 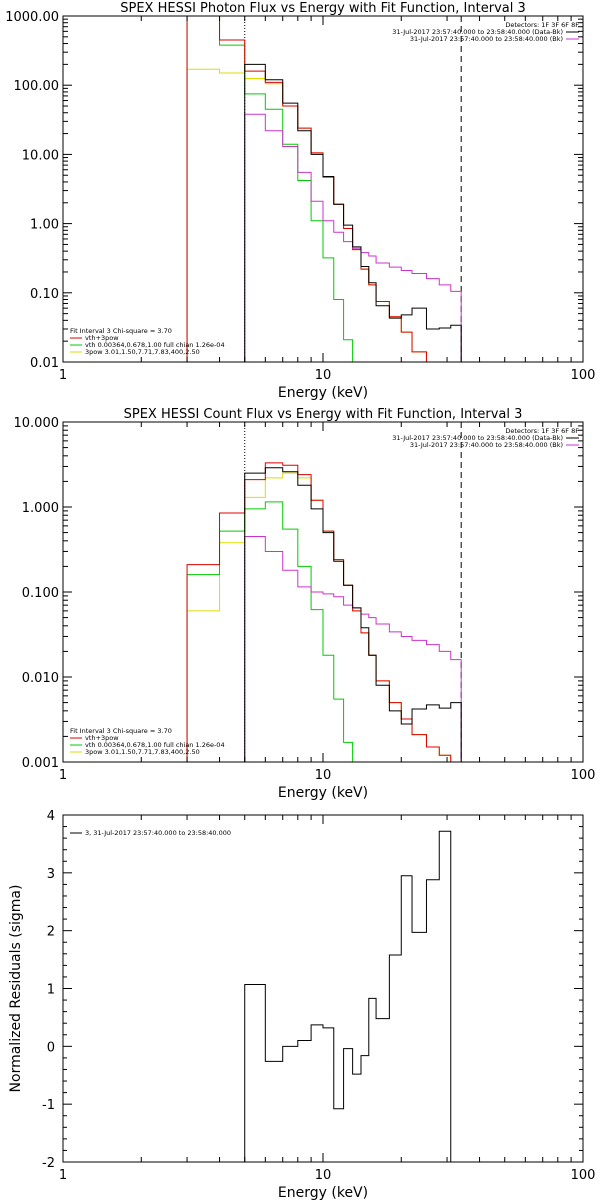 What do you see at coordinates (16, 989) in the screenshot?
I see `y-axis-label: Normalized Residuals (sigma)` at bounding box center [16, 989].